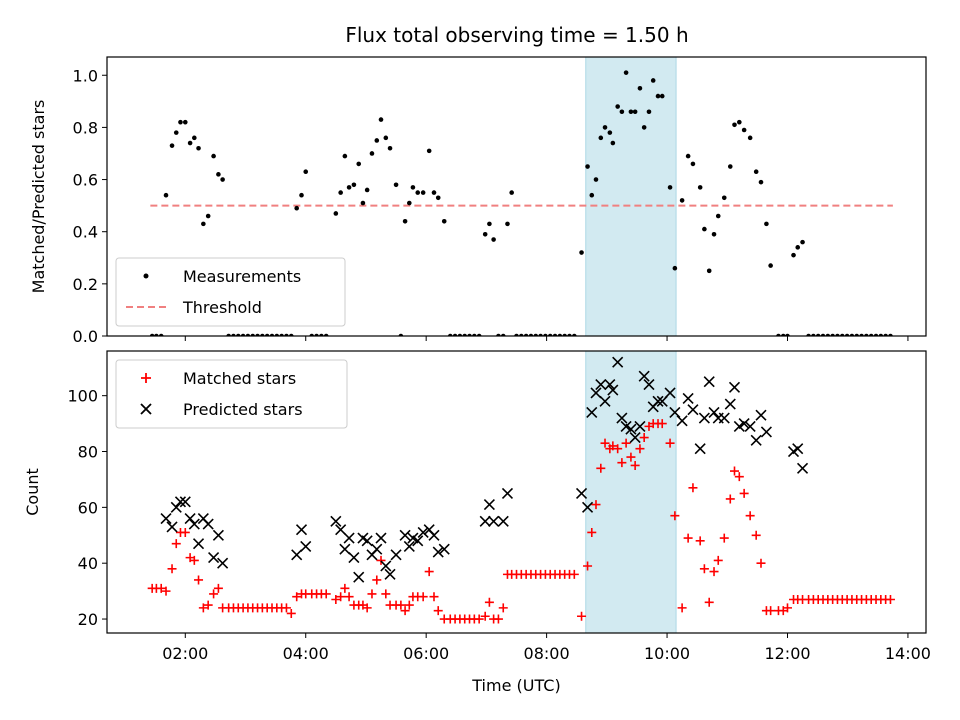 Image resolution: width=960 pixels, height=720 pixels. I want to click on y-axis-label: Count, so click(32, 492).